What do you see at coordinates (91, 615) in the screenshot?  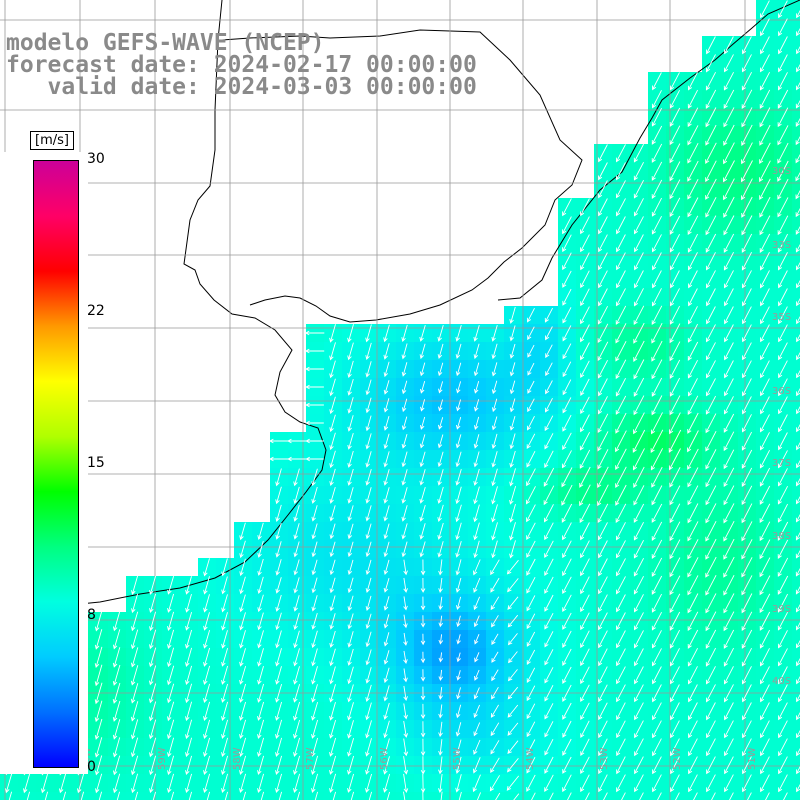 I see `colorbar-tick-8: 8` at bounding box center [91, 615].